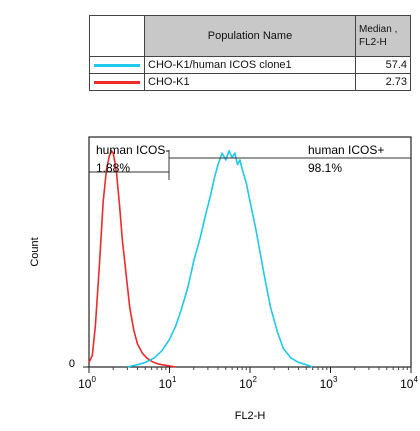 Image resolution: width=420 pixels, height=431 pixels. I want to click on x-tick-label: 10², so click(248, 383).